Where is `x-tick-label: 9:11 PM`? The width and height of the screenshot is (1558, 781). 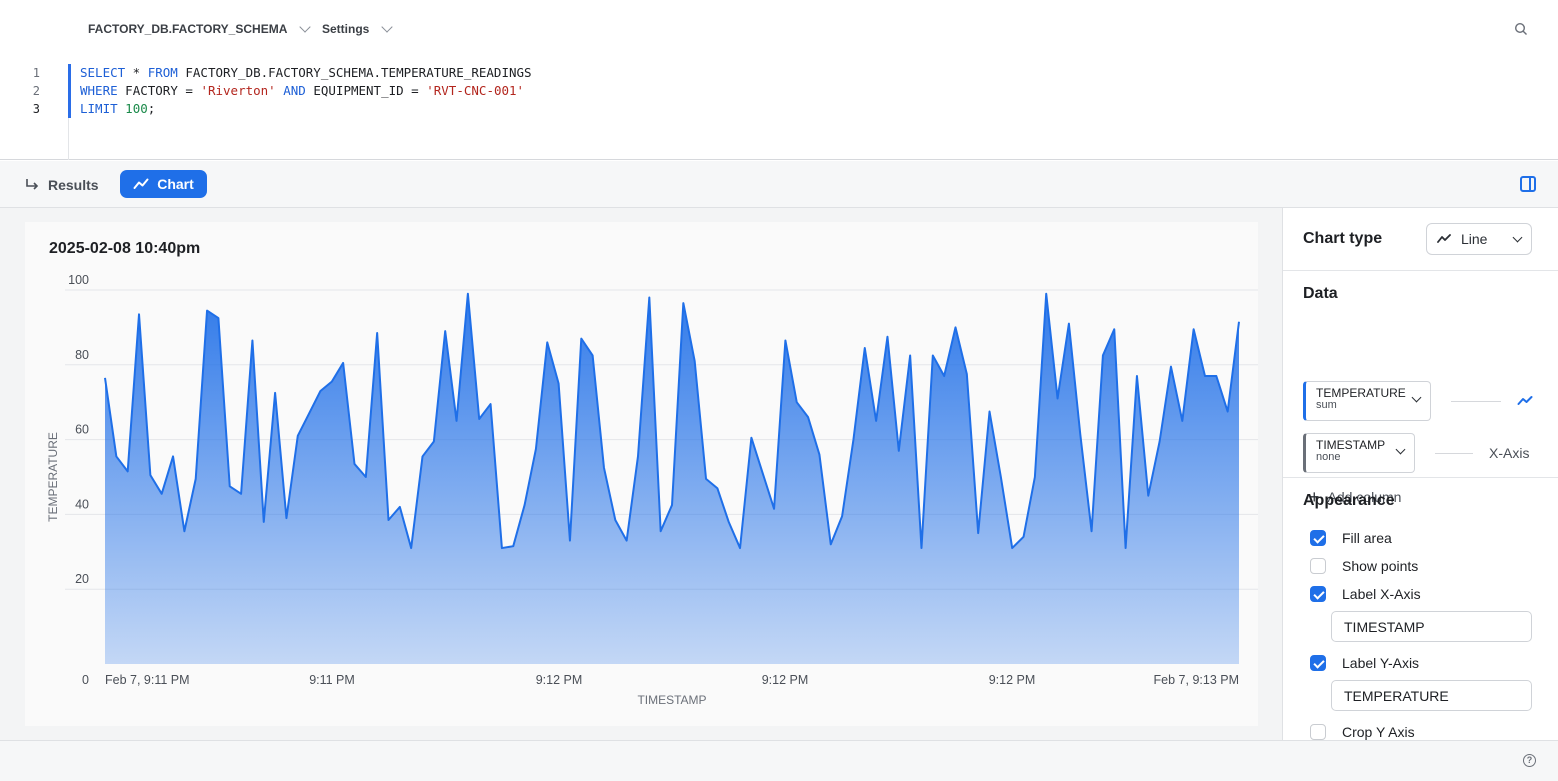
x-tick-label: 9:11 PM is located at coordinates (332, 680).